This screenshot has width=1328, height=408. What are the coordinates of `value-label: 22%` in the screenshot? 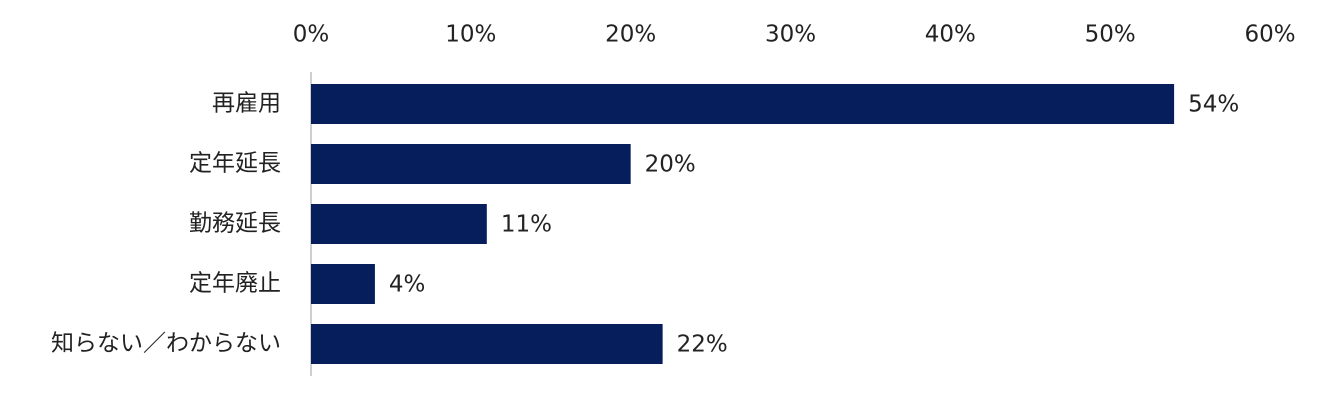 It's located at (702, 345).